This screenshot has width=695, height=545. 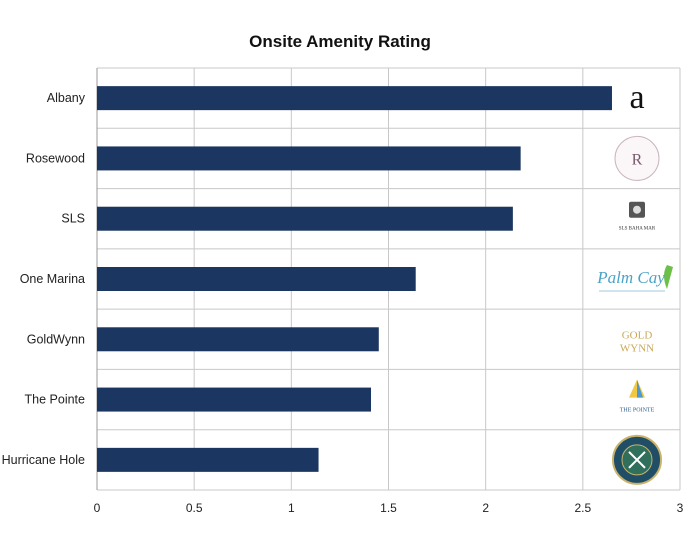 I want to click on rosewood-logo: R, so click(x=637, y=158).